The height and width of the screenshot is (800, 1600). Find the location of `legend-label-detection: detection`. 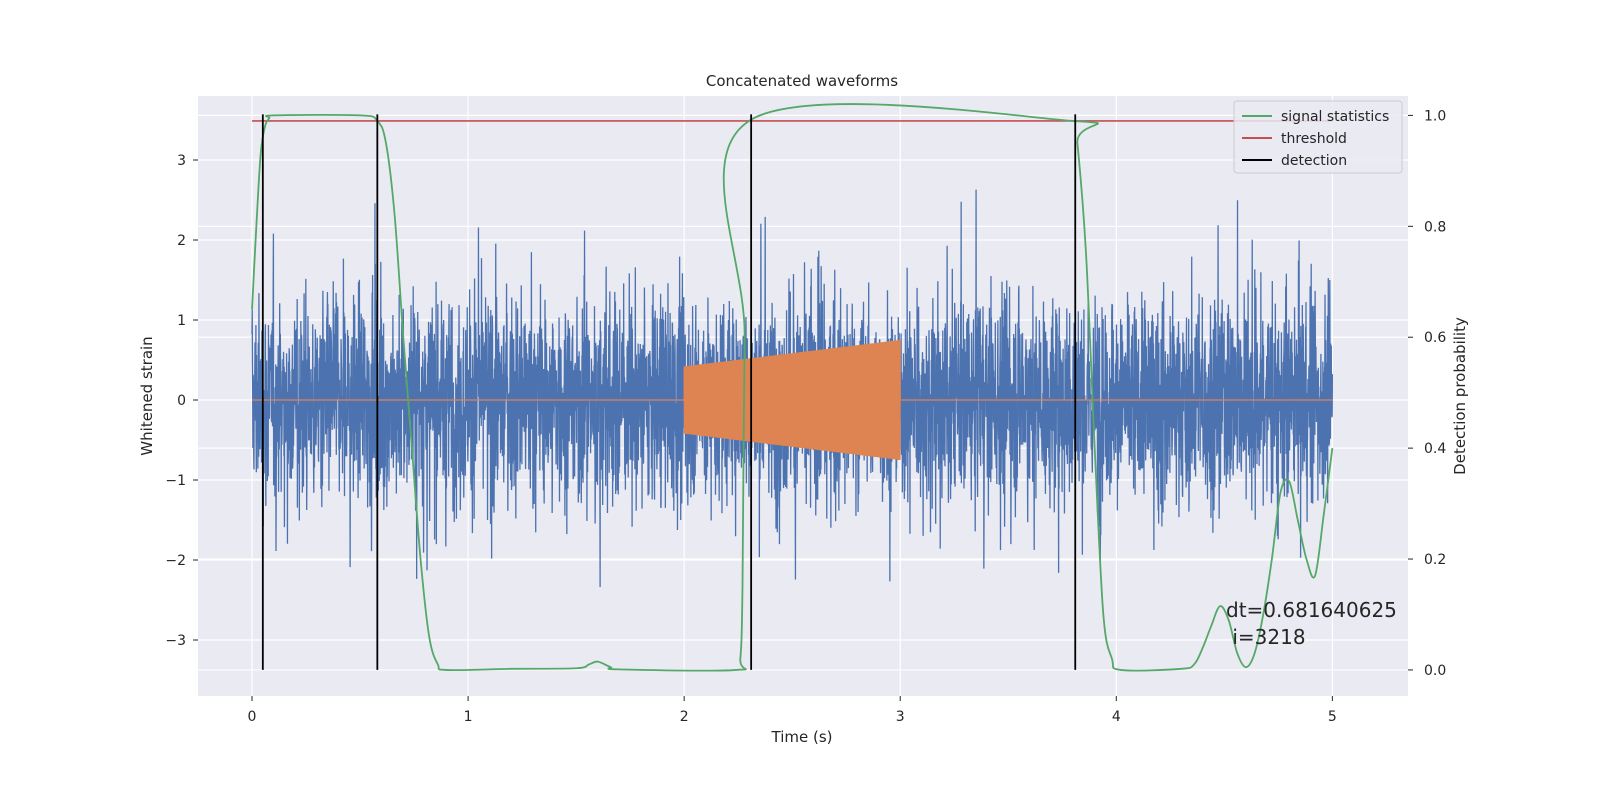

legend-label-detection: detection is located at coordinates (1314, 161).